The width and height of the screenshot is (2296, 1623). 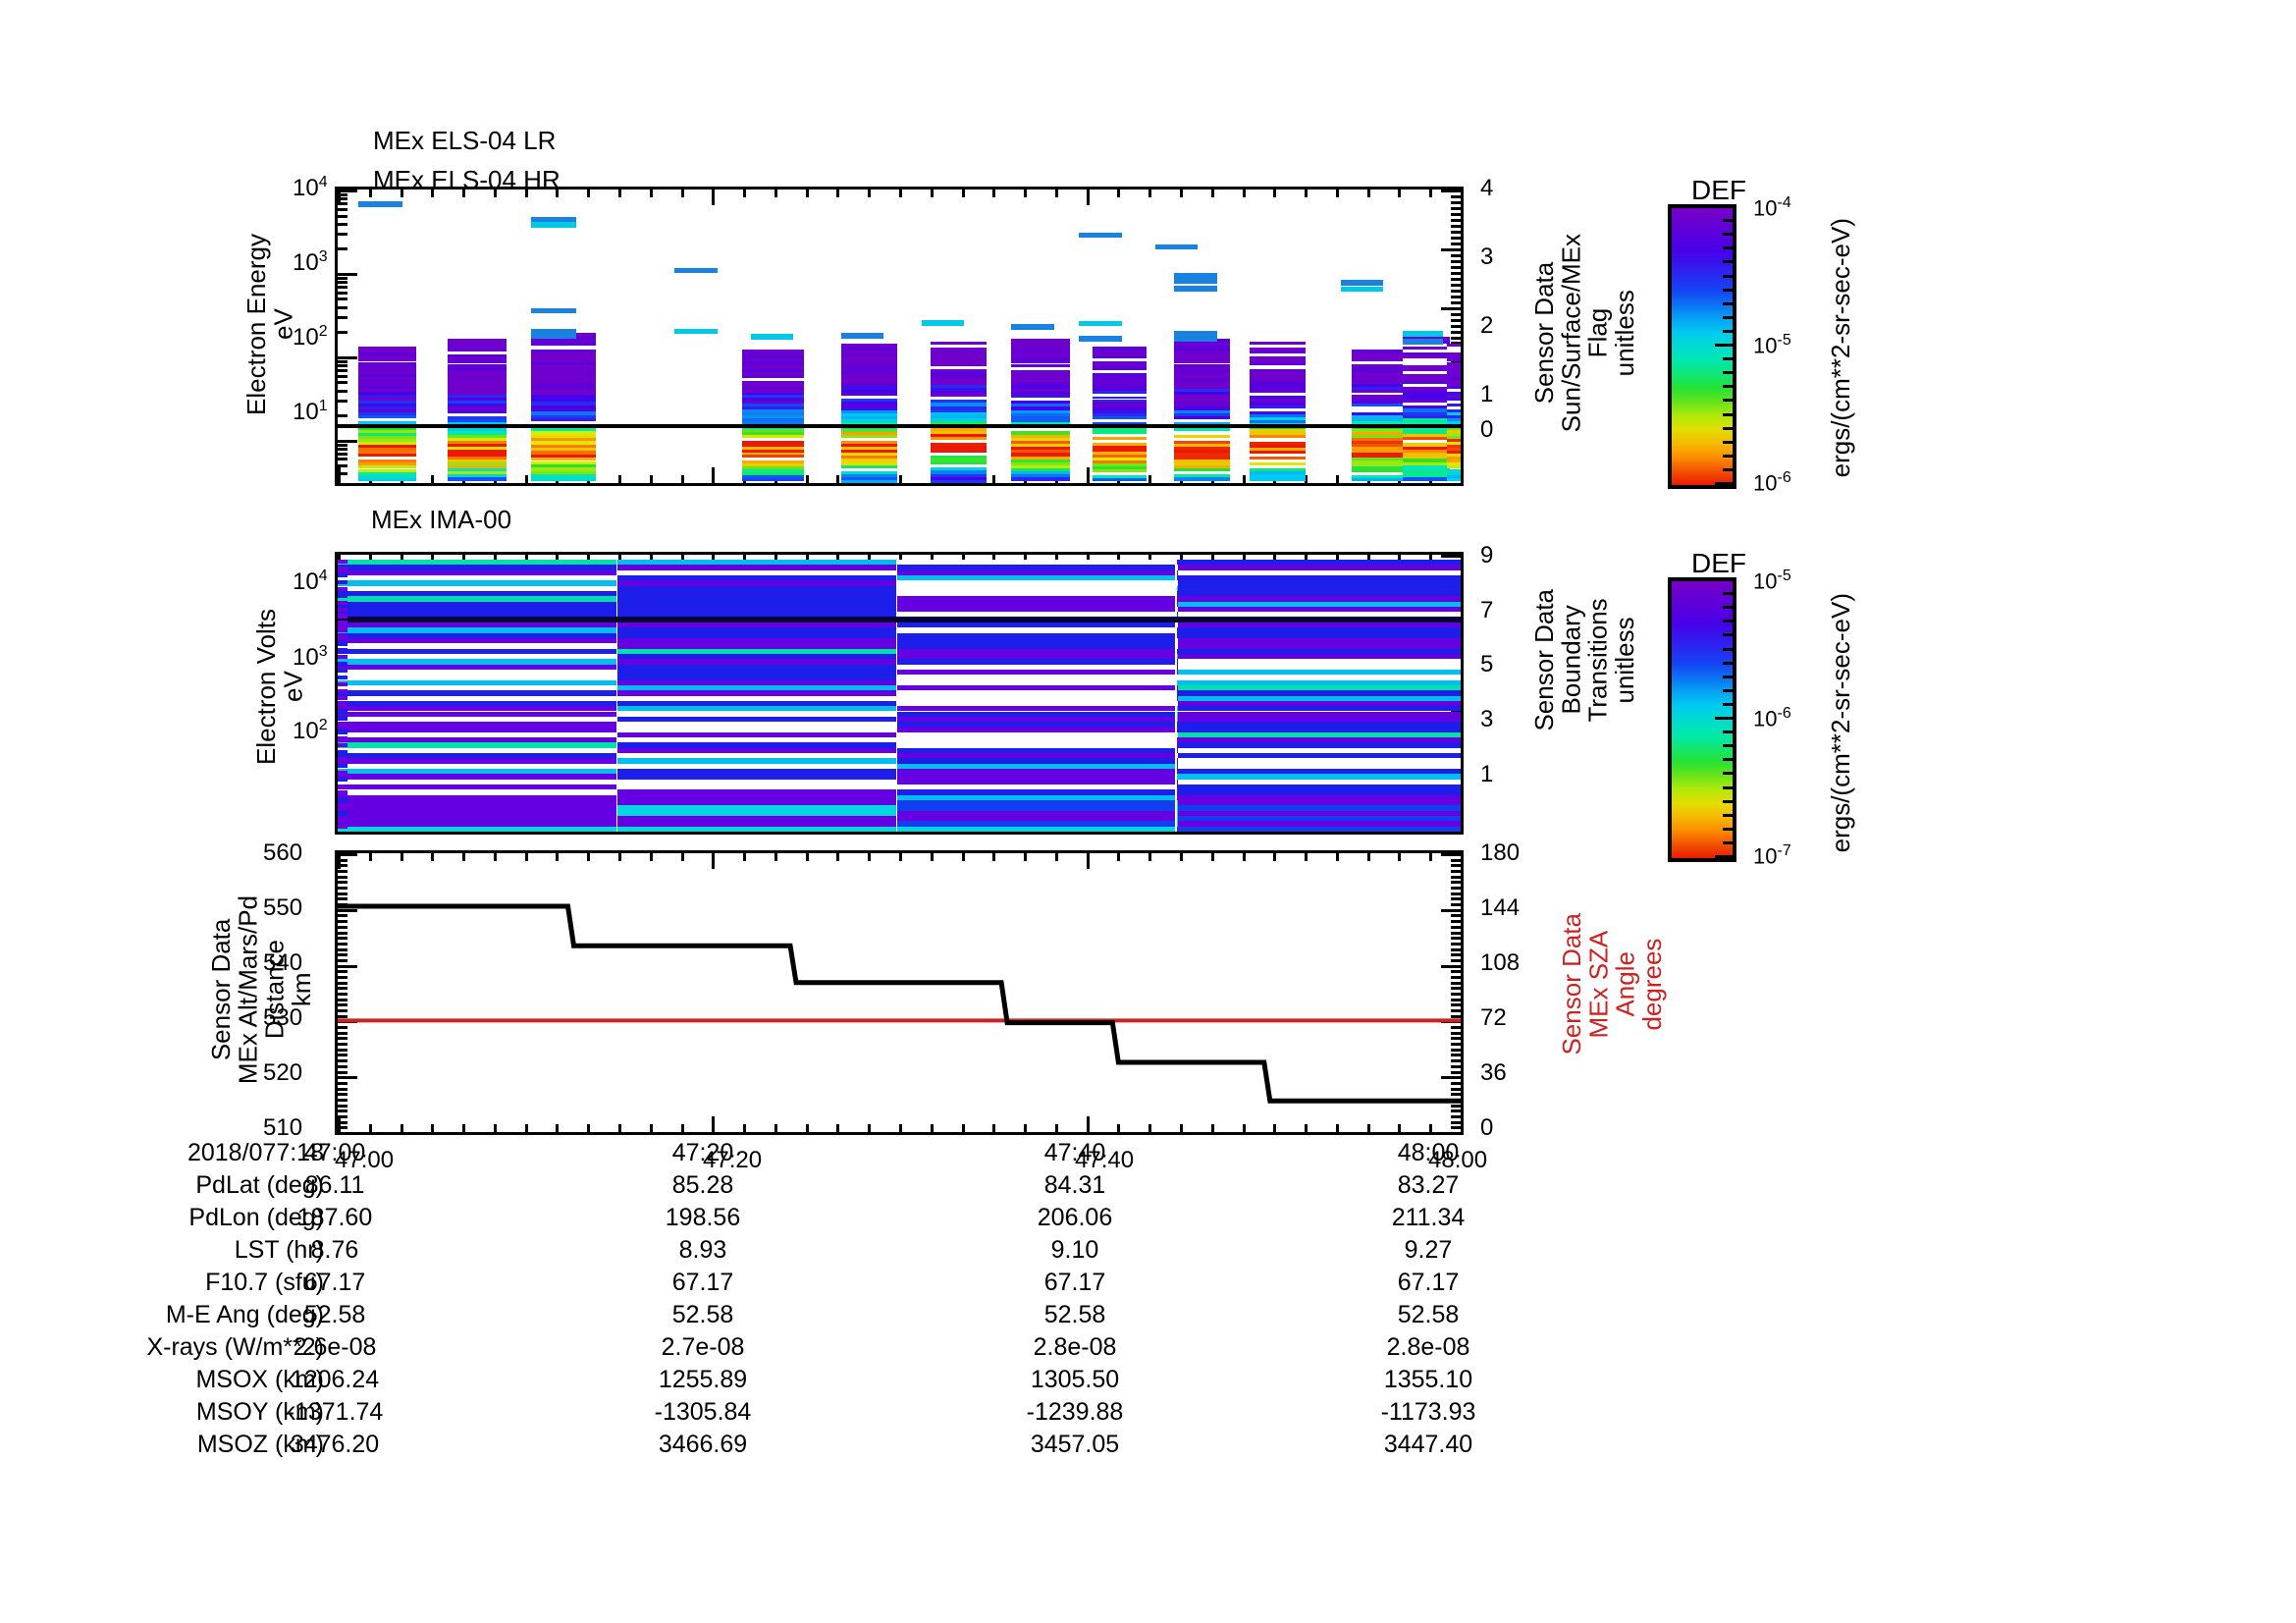 What do you see at coordinates (899, 693) in the screenshot?
I see `panel-ima-plot` at bounding box center [899, 693].